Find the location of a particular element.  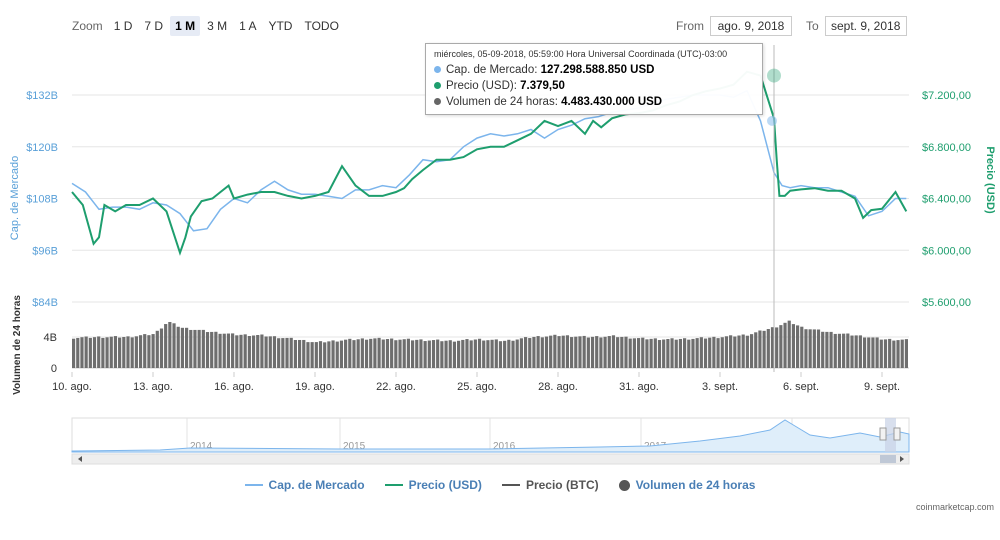

market-cap-dot-icon is located at coordinates (437, 70).